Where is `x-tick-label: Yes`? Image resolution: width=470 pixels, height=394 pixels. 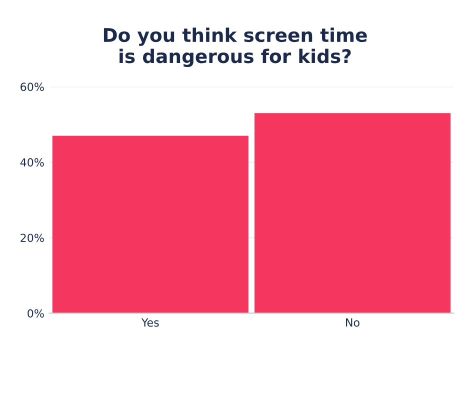
x-tick-label: Yes is located at coordinates (150, 322).